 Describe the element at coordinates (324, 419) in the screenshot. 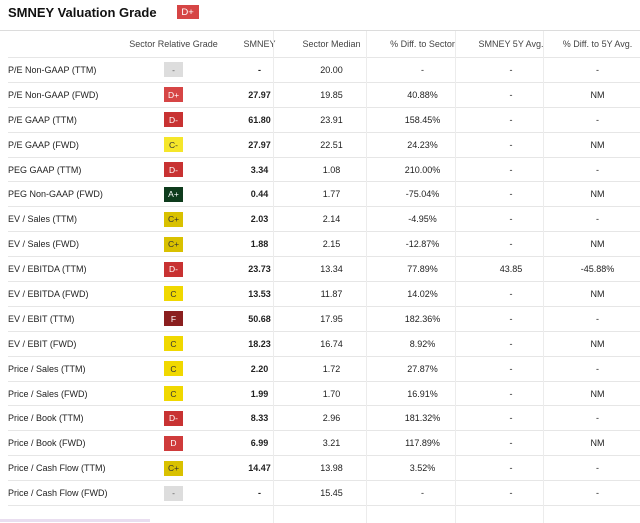

I see `table-row: Price / Book (TTM) D- 8.33 2.96 181.32% - -` at that location.